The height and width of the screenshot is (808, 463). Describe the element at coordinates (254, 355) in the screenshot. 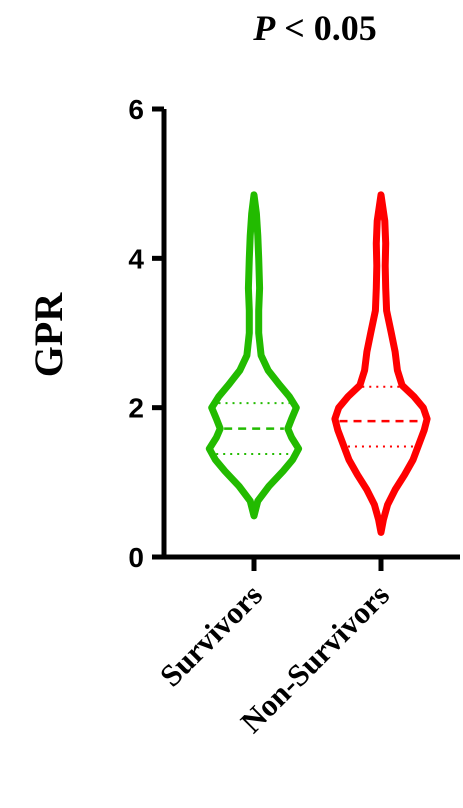

I see `violin-survivors` at that location.